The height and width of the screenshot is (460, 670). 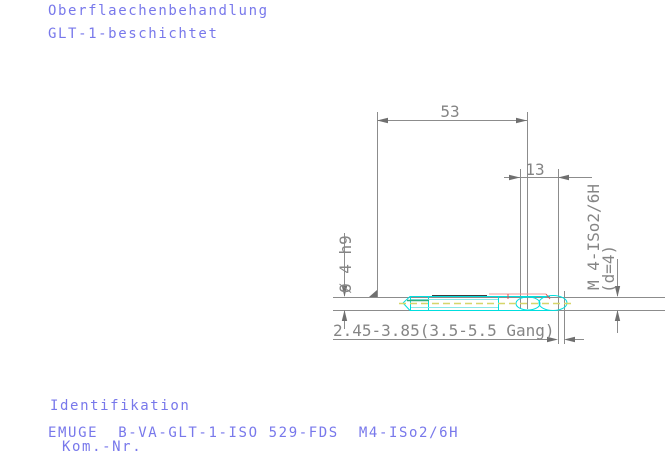 What do you see at coordinates (452, 205) in the screenshot?
I see `dimension-overall-length: 53` at bounding box center [452, 205].